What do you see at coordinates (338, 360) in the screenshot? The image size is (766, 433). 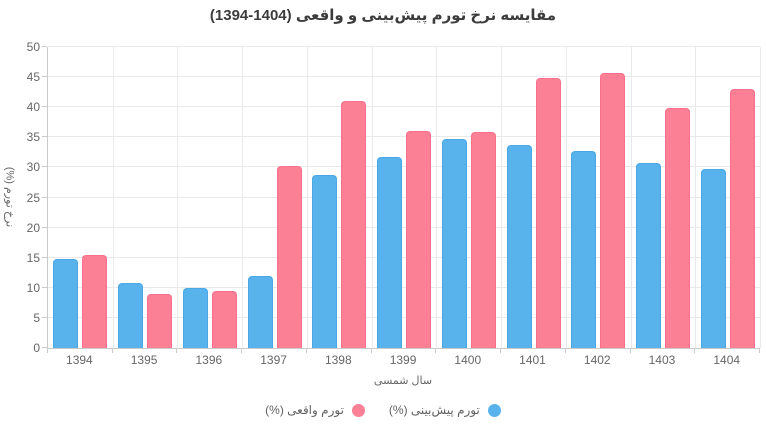 I see `x-tick-label-1398: 1398` at bounding box center [338, 360].